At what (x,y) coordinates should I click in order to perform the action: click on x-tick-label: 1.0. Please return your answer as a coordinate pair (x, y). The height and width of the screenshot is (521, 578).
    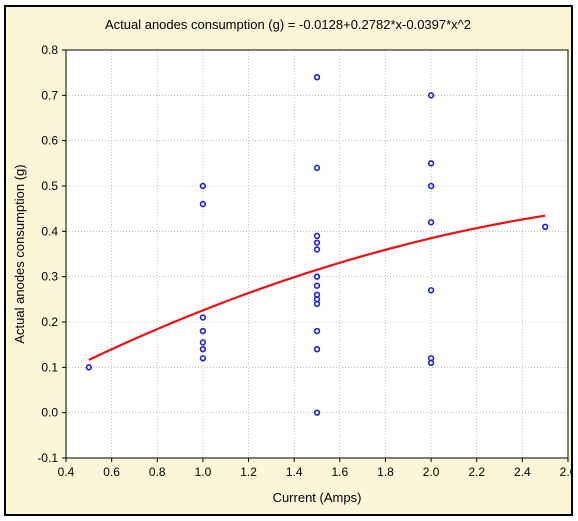
    Looking at the image, I should click on (203, 472).